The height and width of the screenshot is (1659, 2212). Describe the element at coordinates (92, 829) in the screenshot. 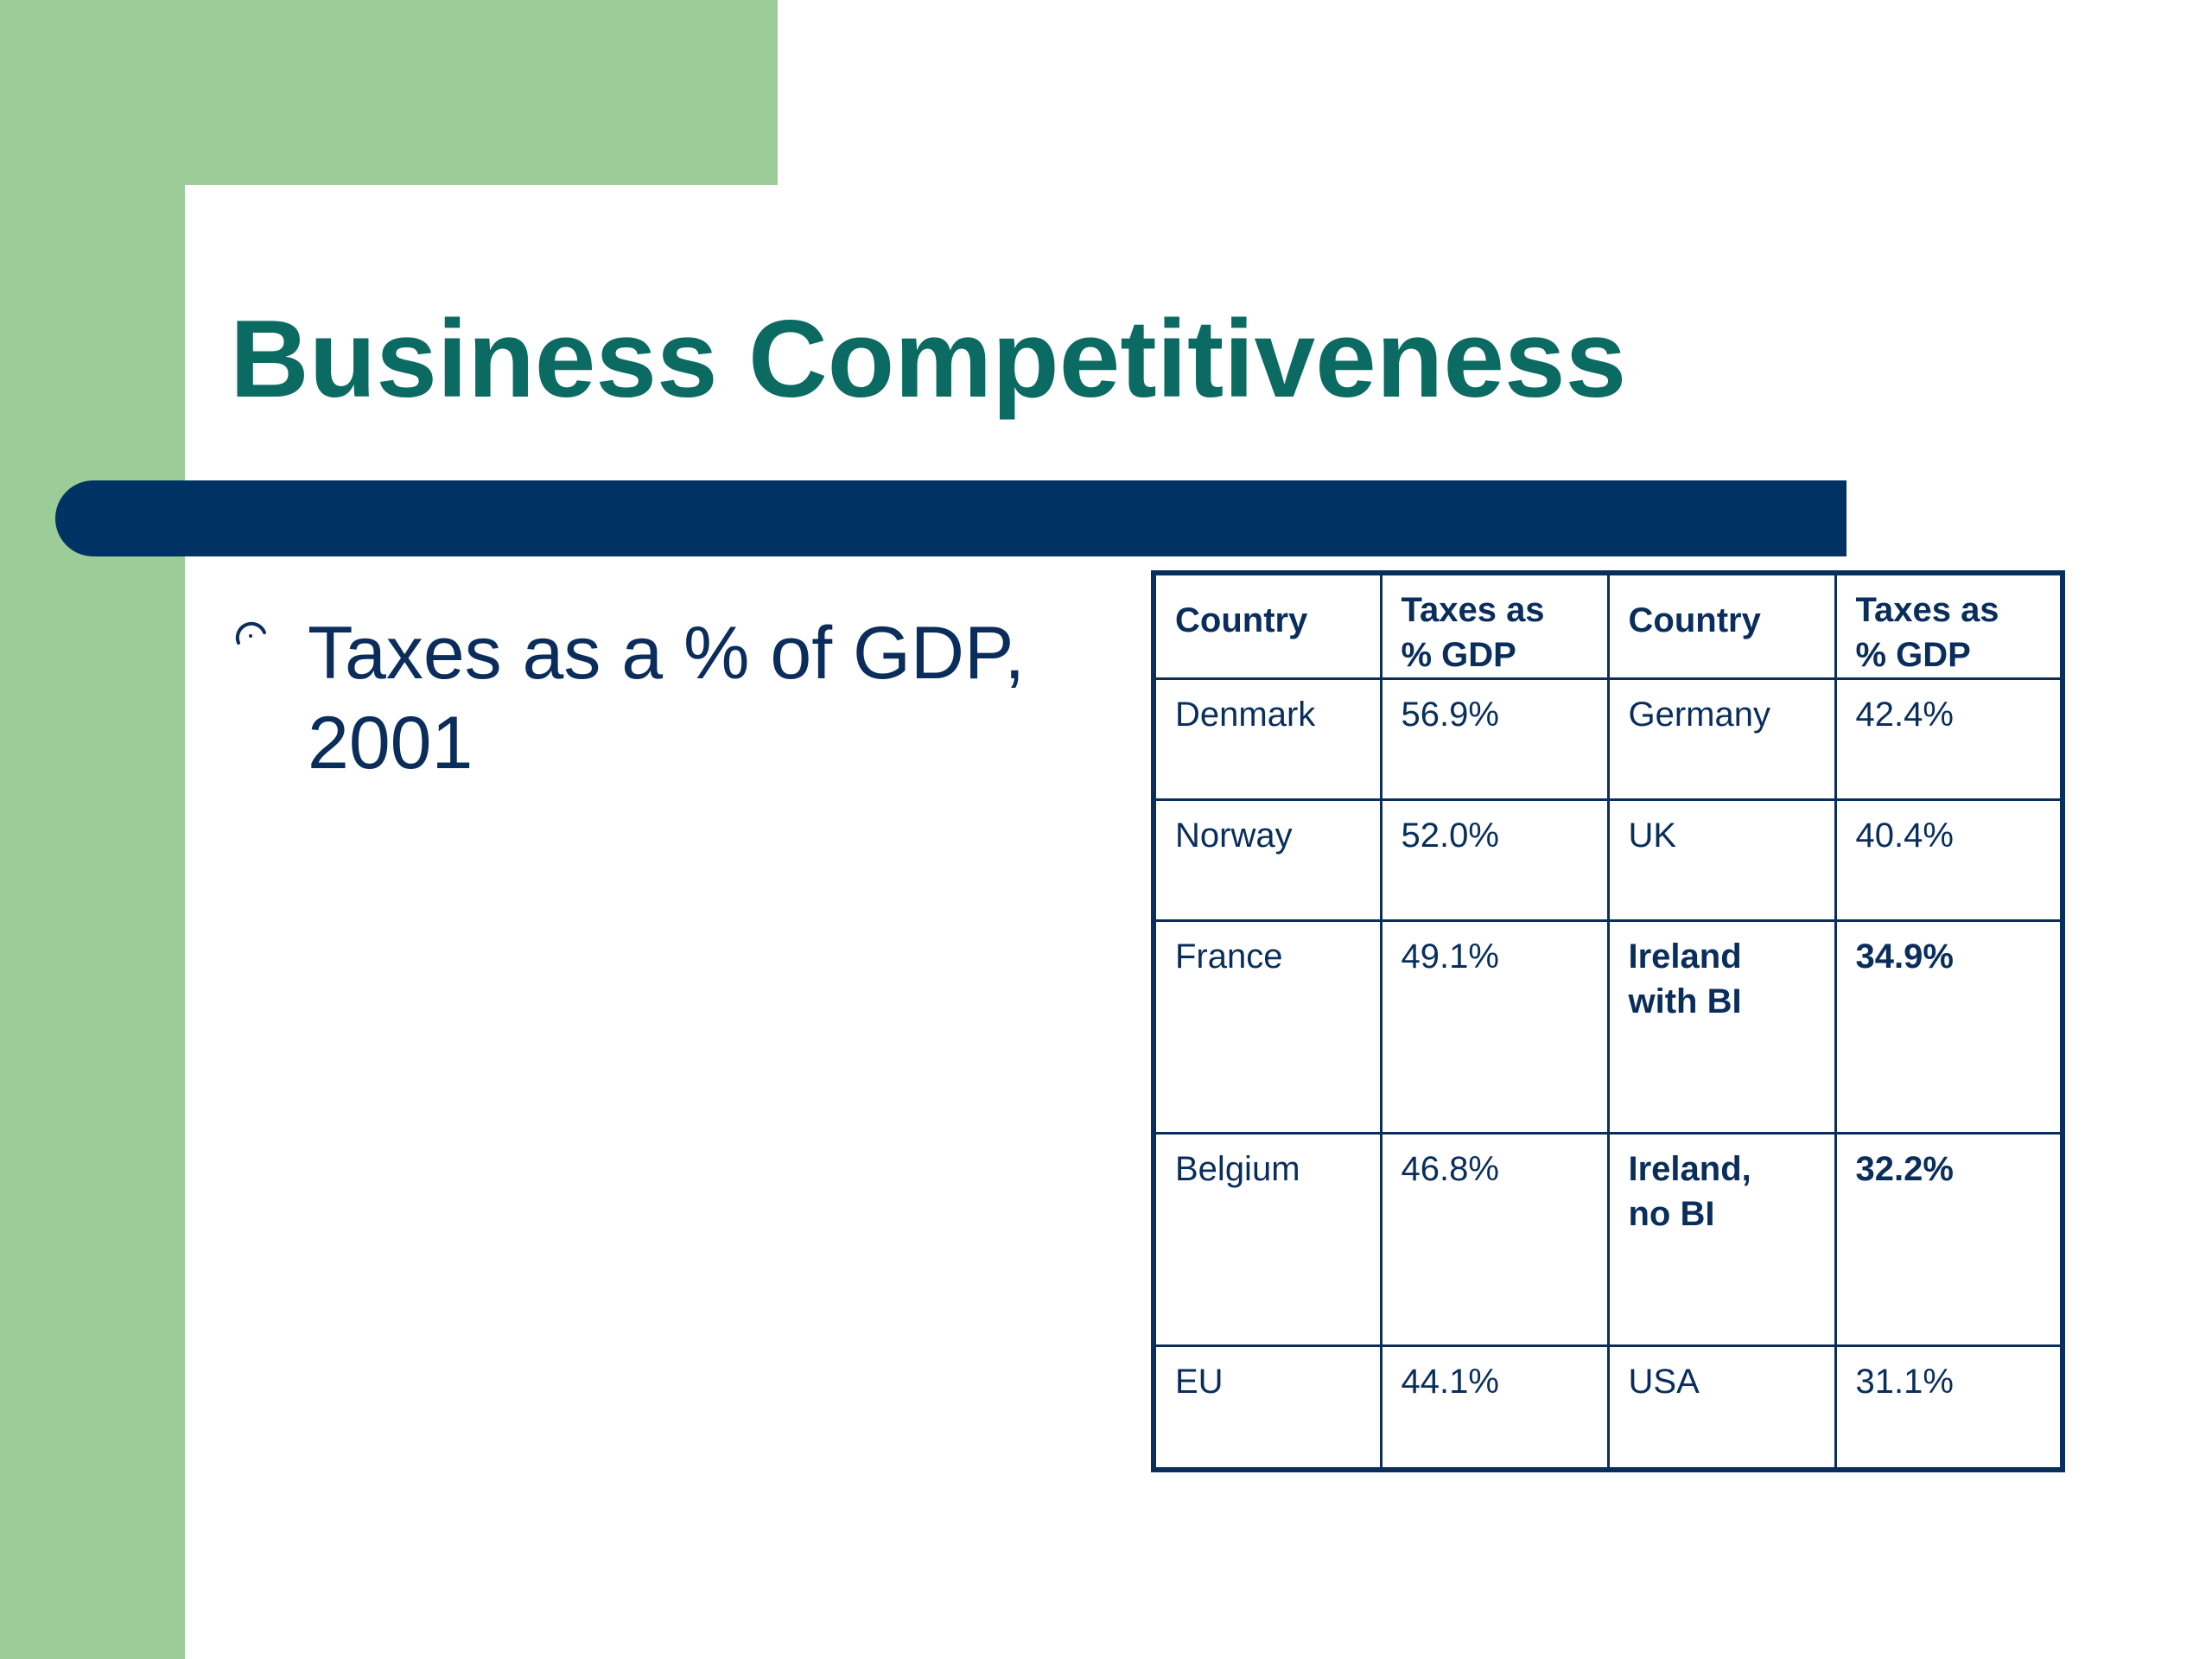

I see `green-left-band` at that location.